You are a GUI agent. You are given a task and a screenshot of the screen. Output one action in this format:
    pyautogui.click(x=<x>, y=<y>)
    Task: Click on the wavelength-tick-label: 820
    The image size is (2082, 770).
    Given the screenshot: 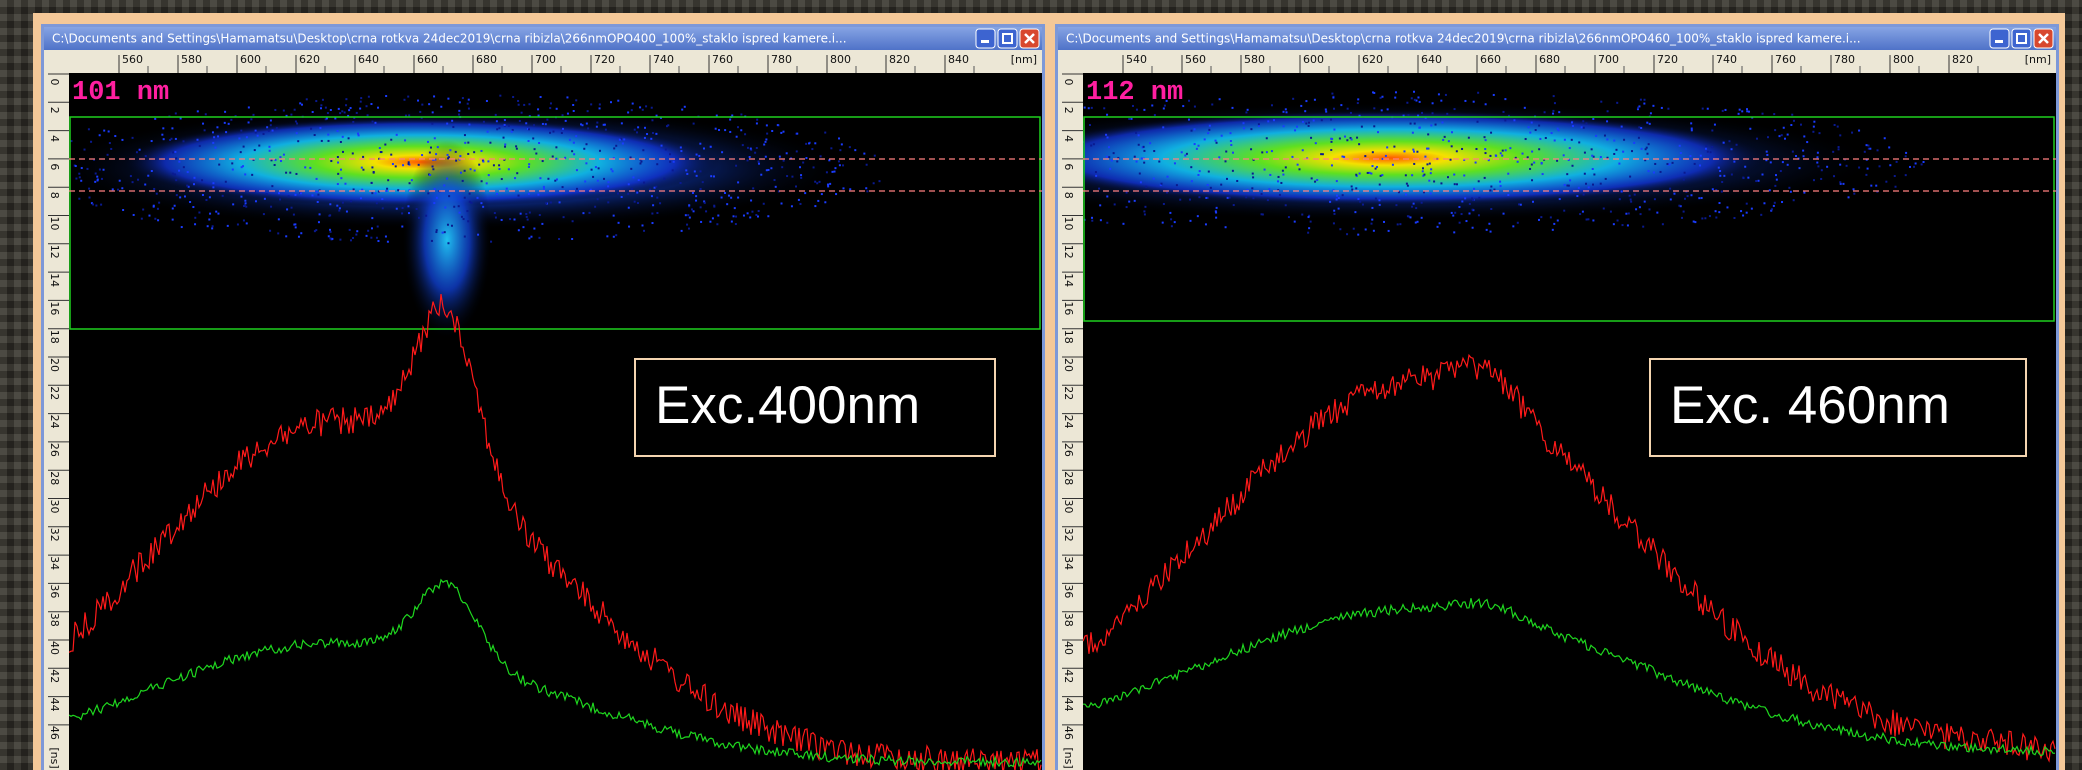 What is the action you would take?
    pyautogui.click(x=1962, y=59)
    